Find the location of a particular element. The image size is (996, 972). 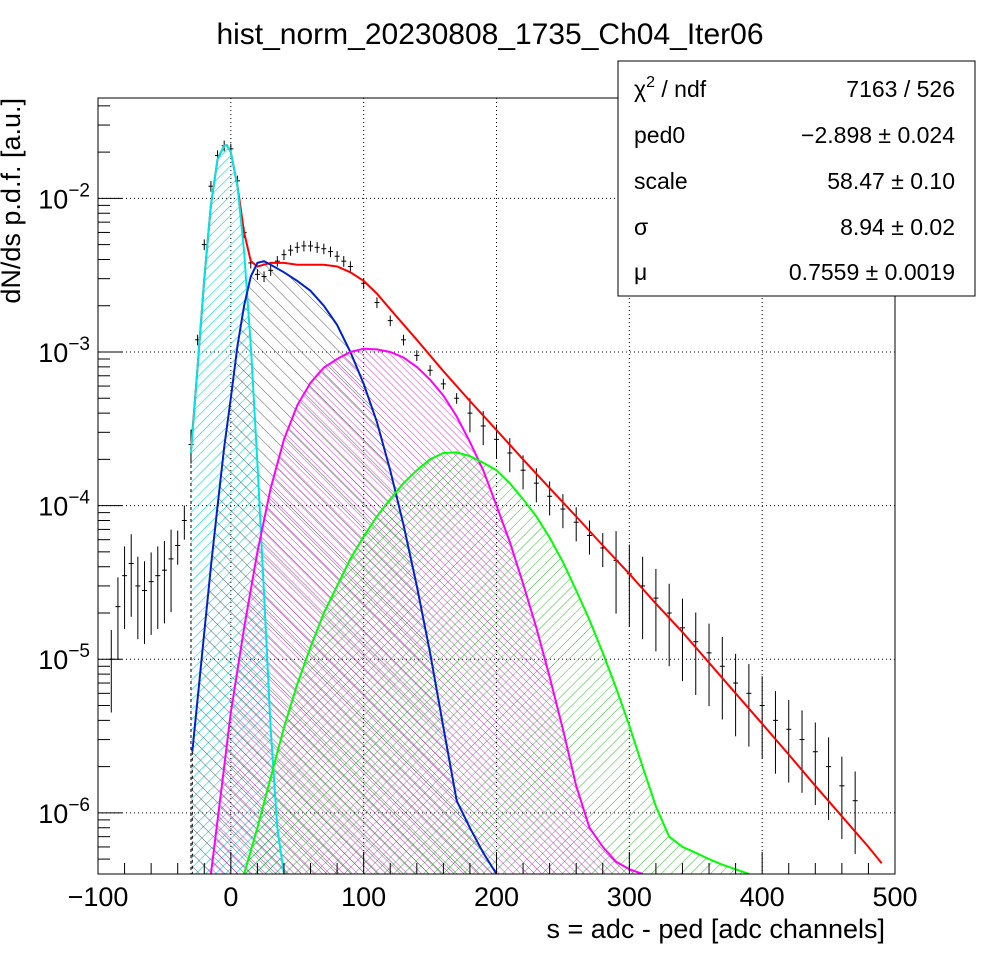

stats-value: 8.94 ± 0.02 is located at coordinates (897, 227).